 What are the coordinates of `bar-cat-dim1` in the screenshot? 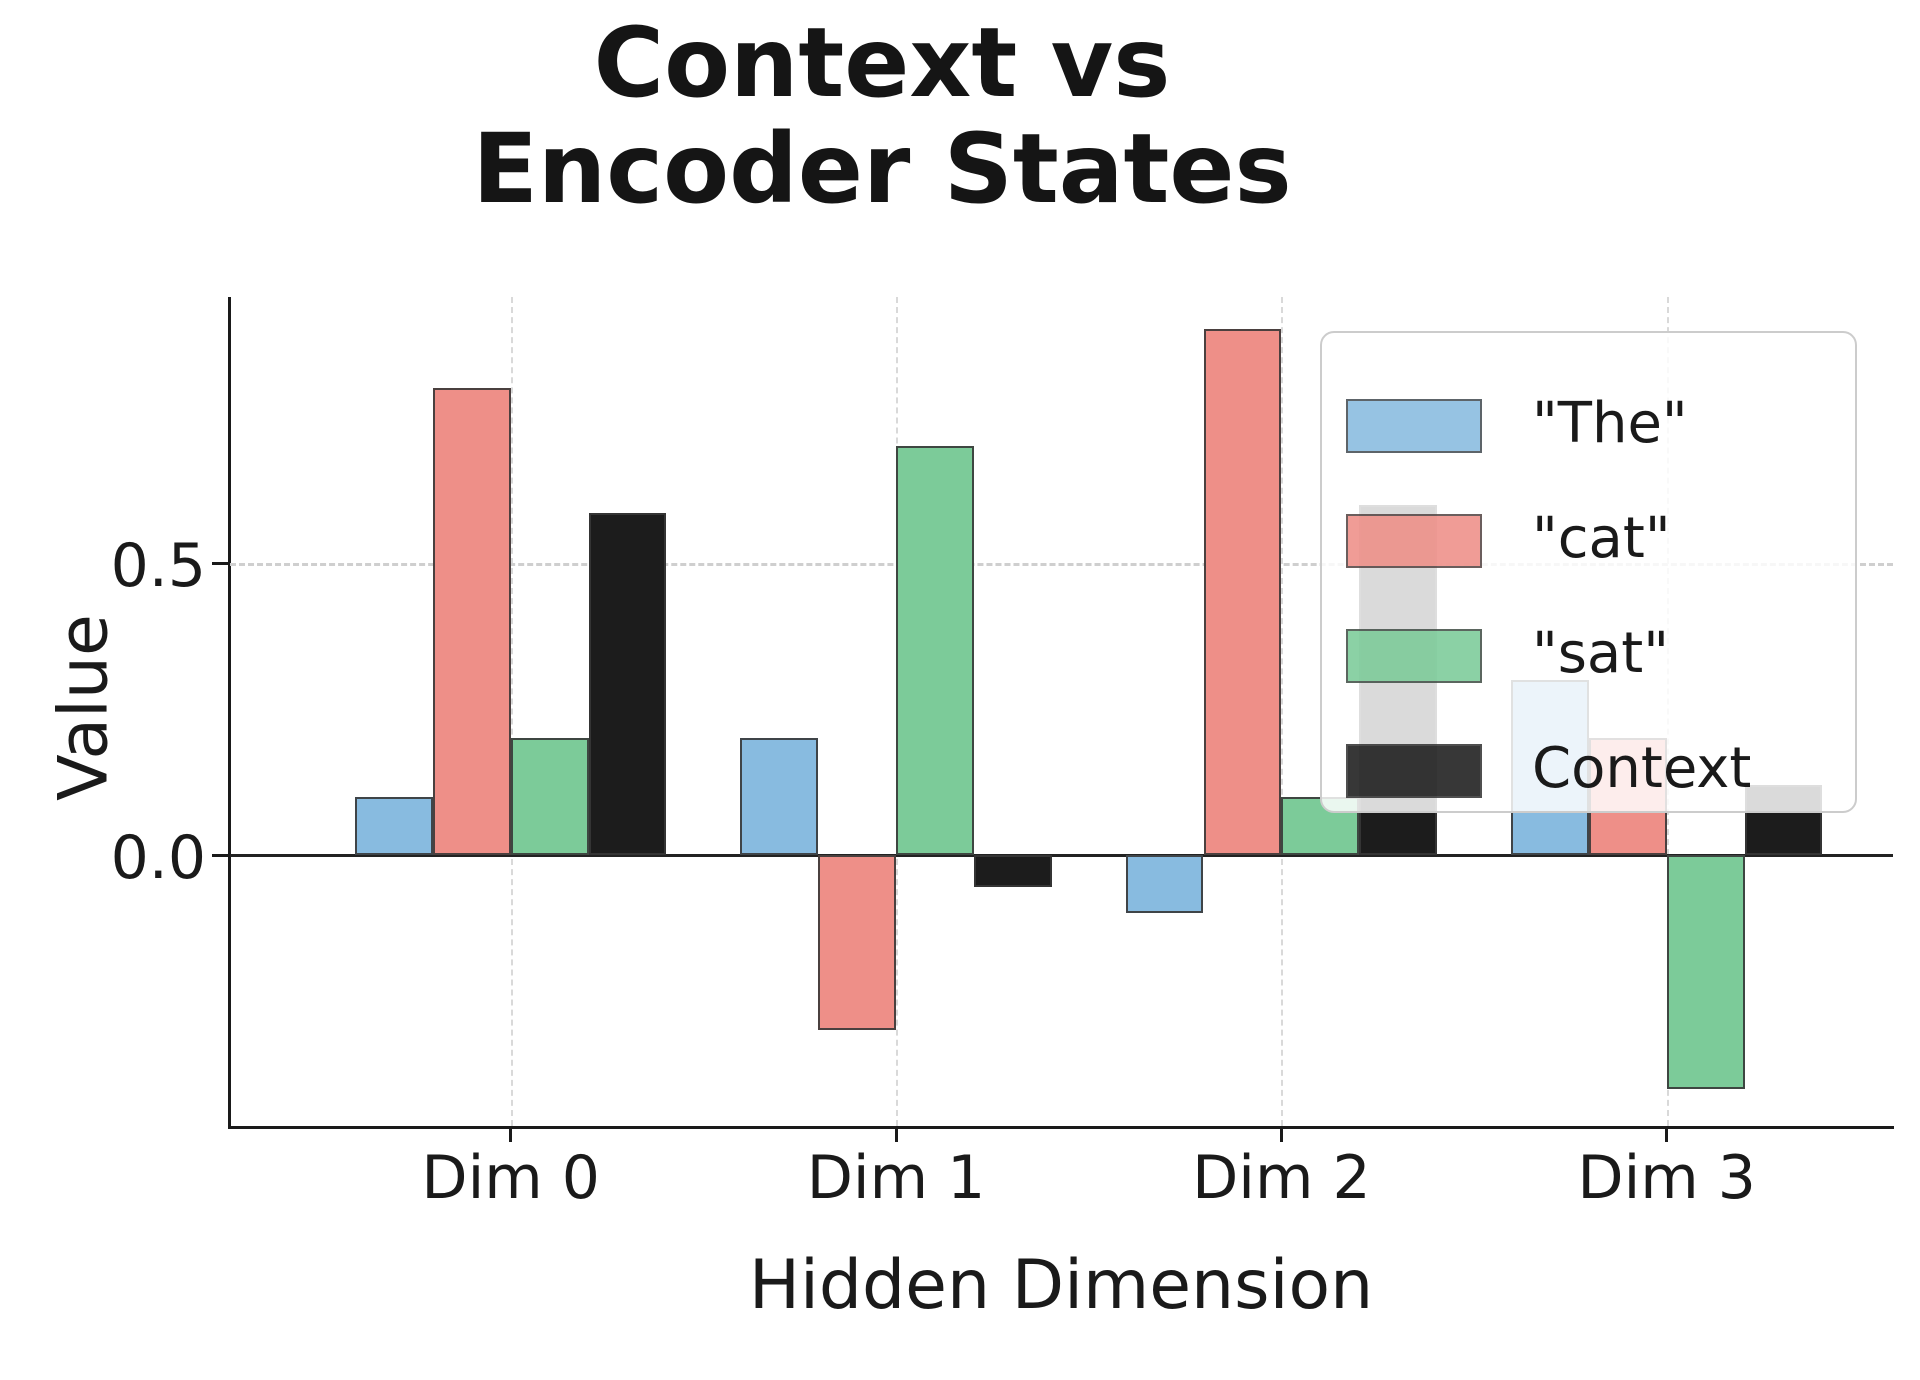 It's located at (857, 943).